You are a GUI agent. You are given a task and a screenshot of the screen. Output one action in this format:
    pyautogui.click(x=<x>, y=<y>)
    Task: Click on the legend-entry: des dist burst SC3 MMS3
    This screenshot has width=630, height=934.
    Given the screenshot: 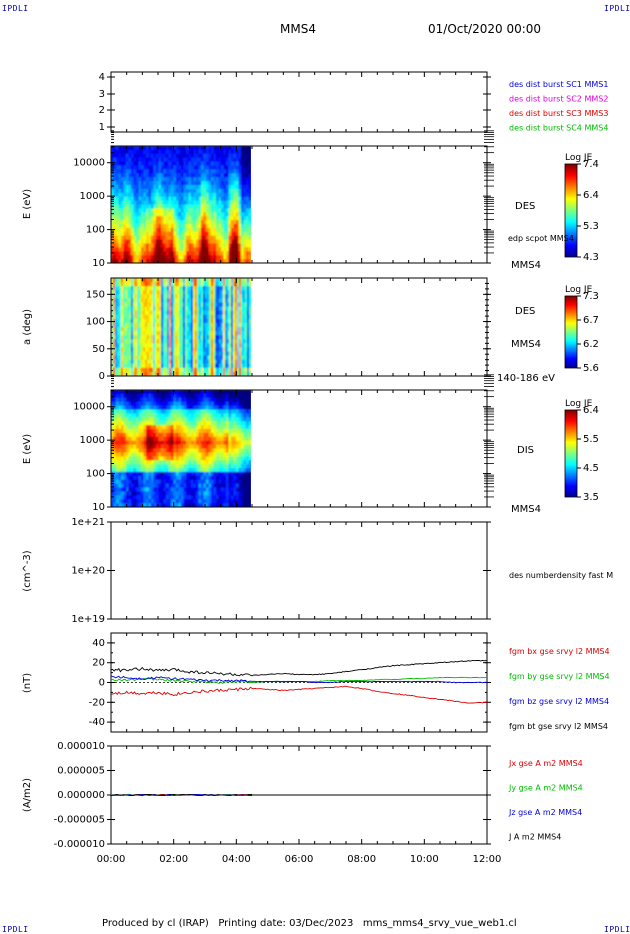 What is the action you would take?
    pyautogui.click(x=558, y=113)
    